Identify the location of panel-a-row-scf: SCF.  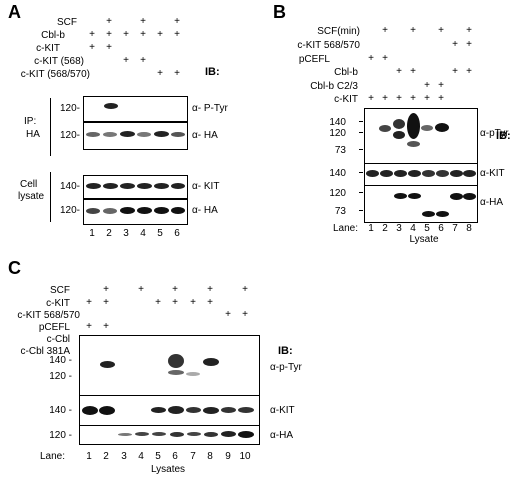
(67, 22).